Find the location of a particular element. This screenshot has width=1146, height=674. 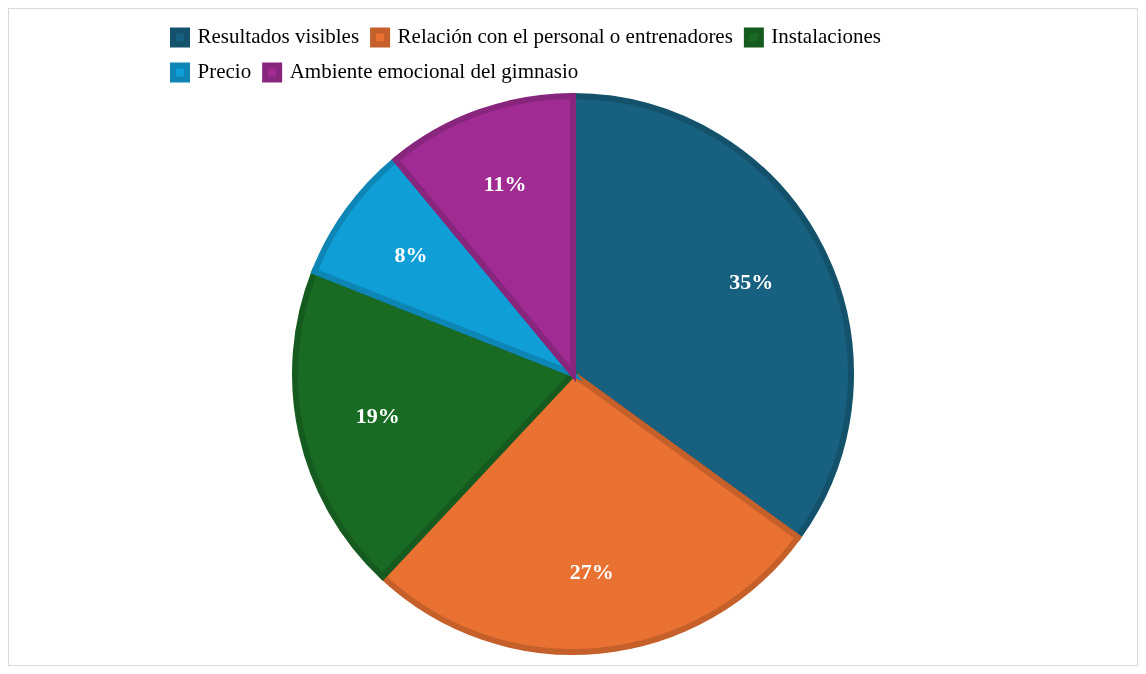

legend-label: Ambiente emocional del gimnasio is located at coordinates (434, 71).